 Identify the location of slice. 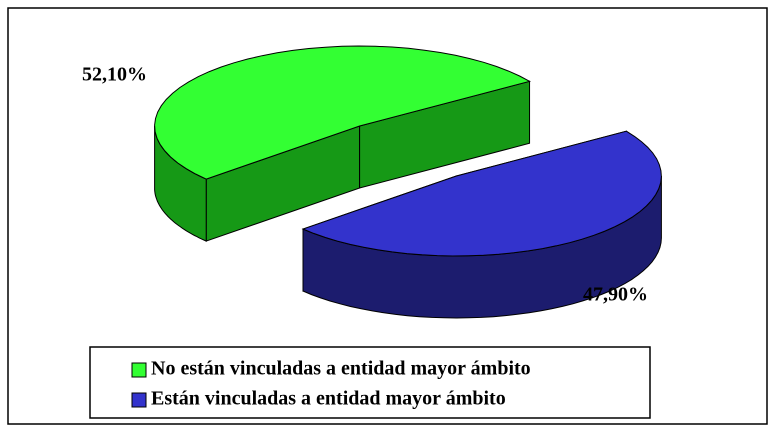
(481, 193).